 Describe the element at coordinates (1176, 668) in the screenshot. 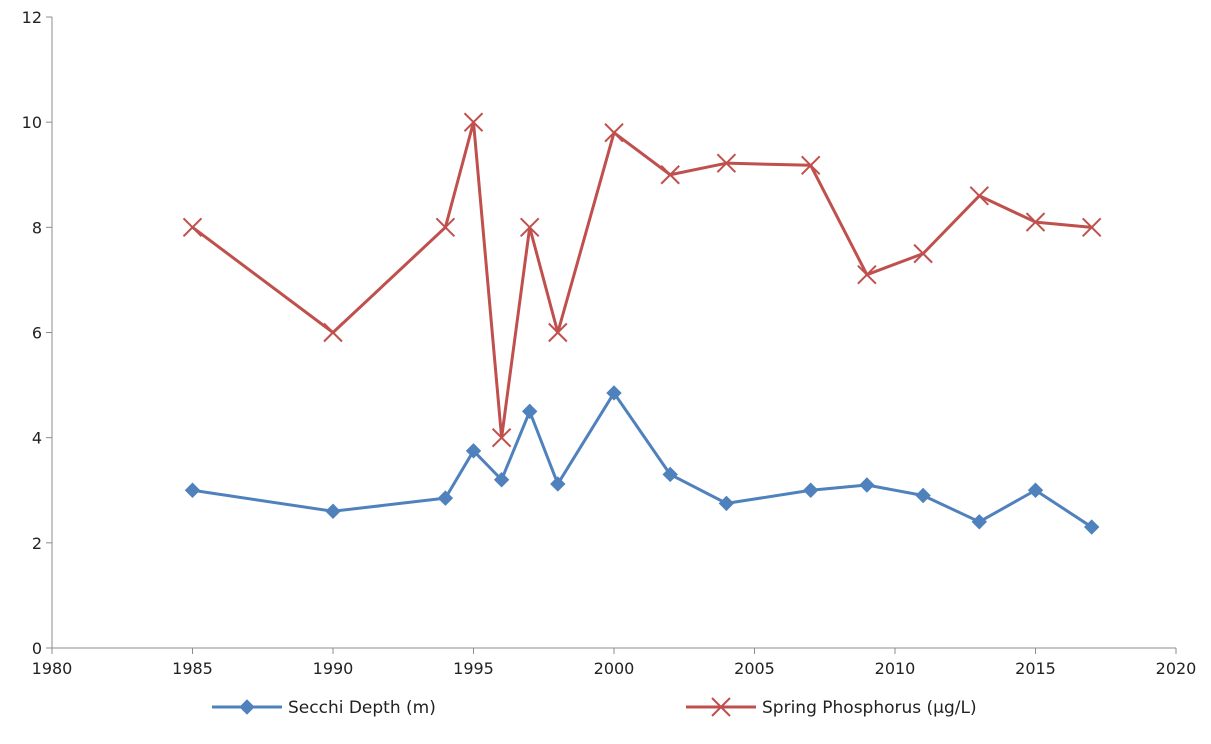

I see `x-tick-label: 2020` at that location.